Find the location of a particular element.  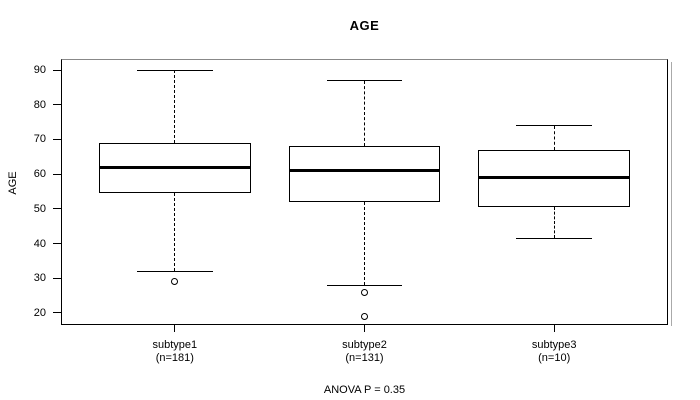

x-tick-mark-subtype3 is located at coordinates (554, 328).